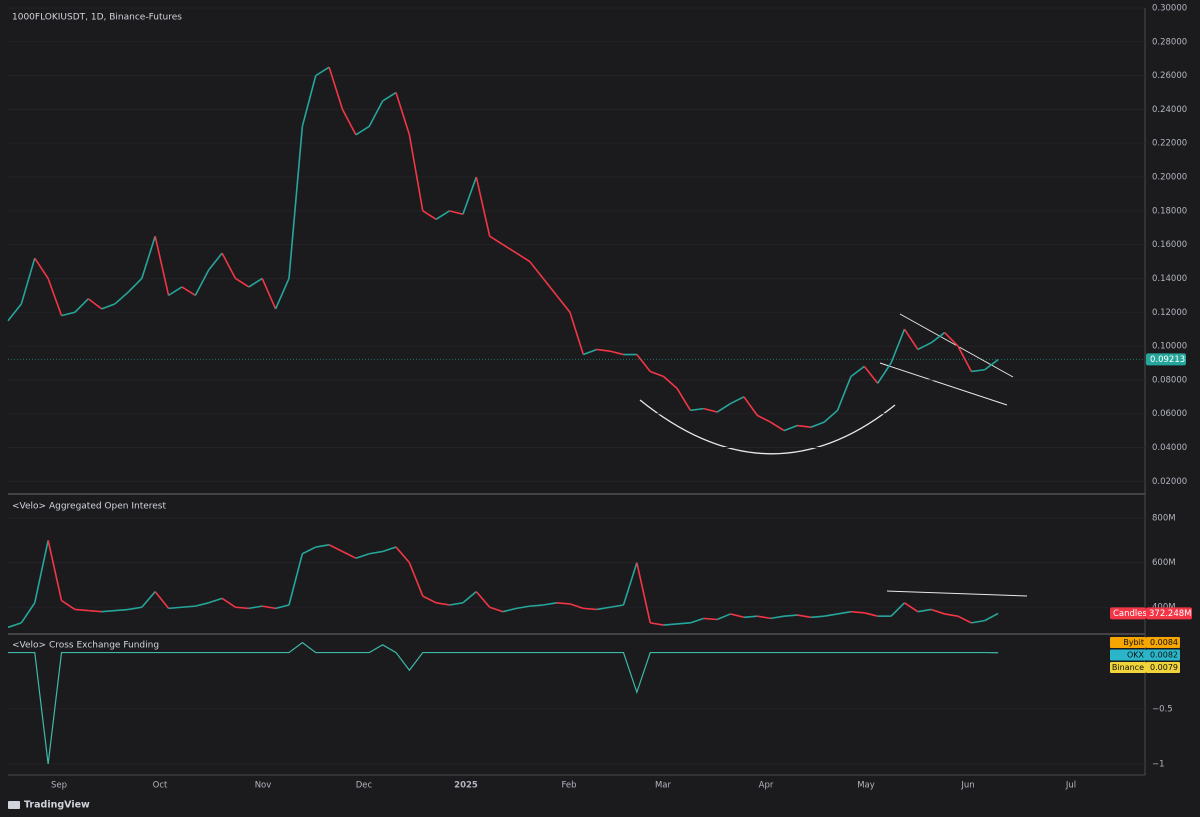  I want to click on funding-line, so click(503, 703).